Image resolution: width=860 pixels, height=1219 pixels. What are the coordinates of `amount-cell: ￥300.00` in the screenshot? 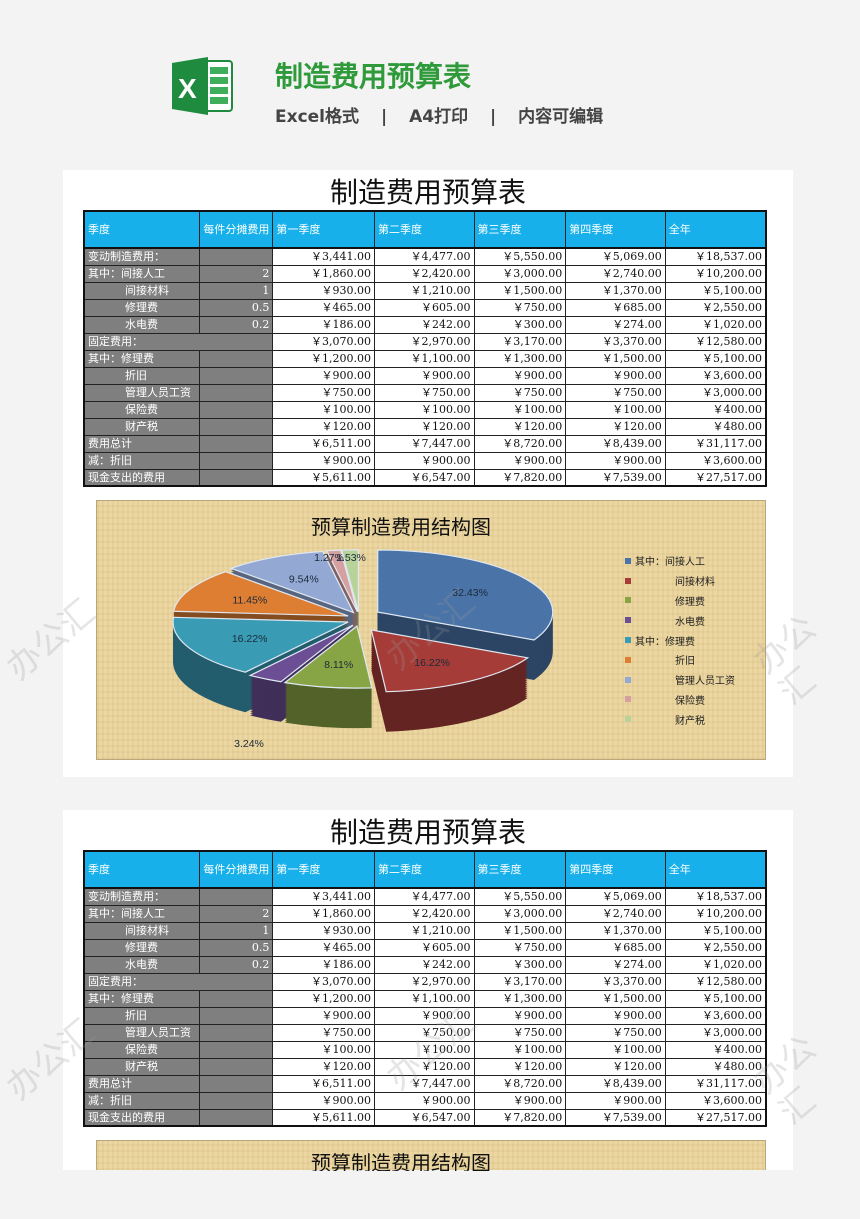 It's located at (520, 964).